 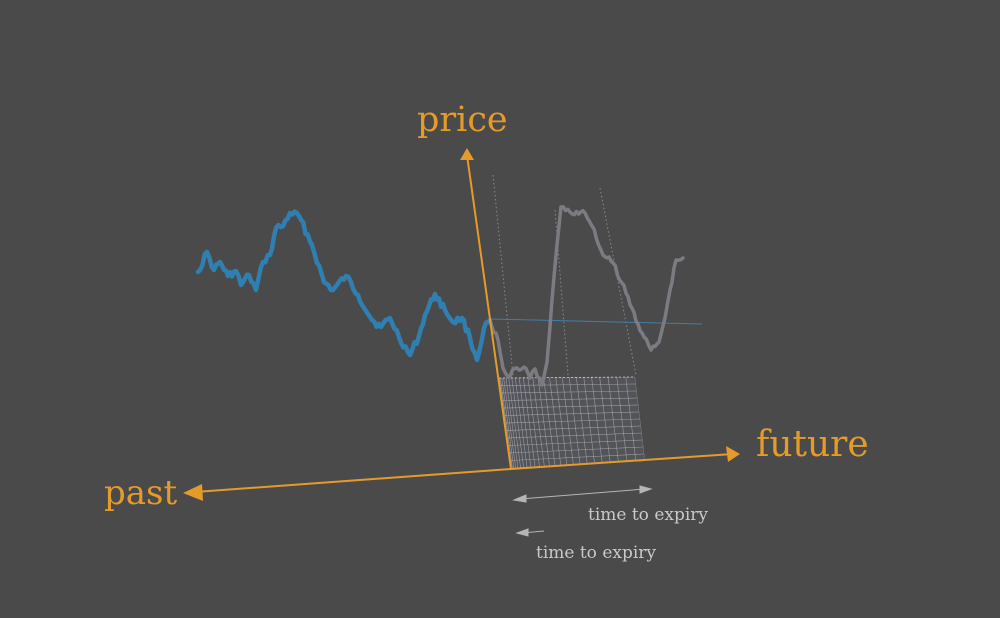 What do you see at coordinates (486, 309) in the screenshot?
I see `price-axis` at bounding box center [486, 309].